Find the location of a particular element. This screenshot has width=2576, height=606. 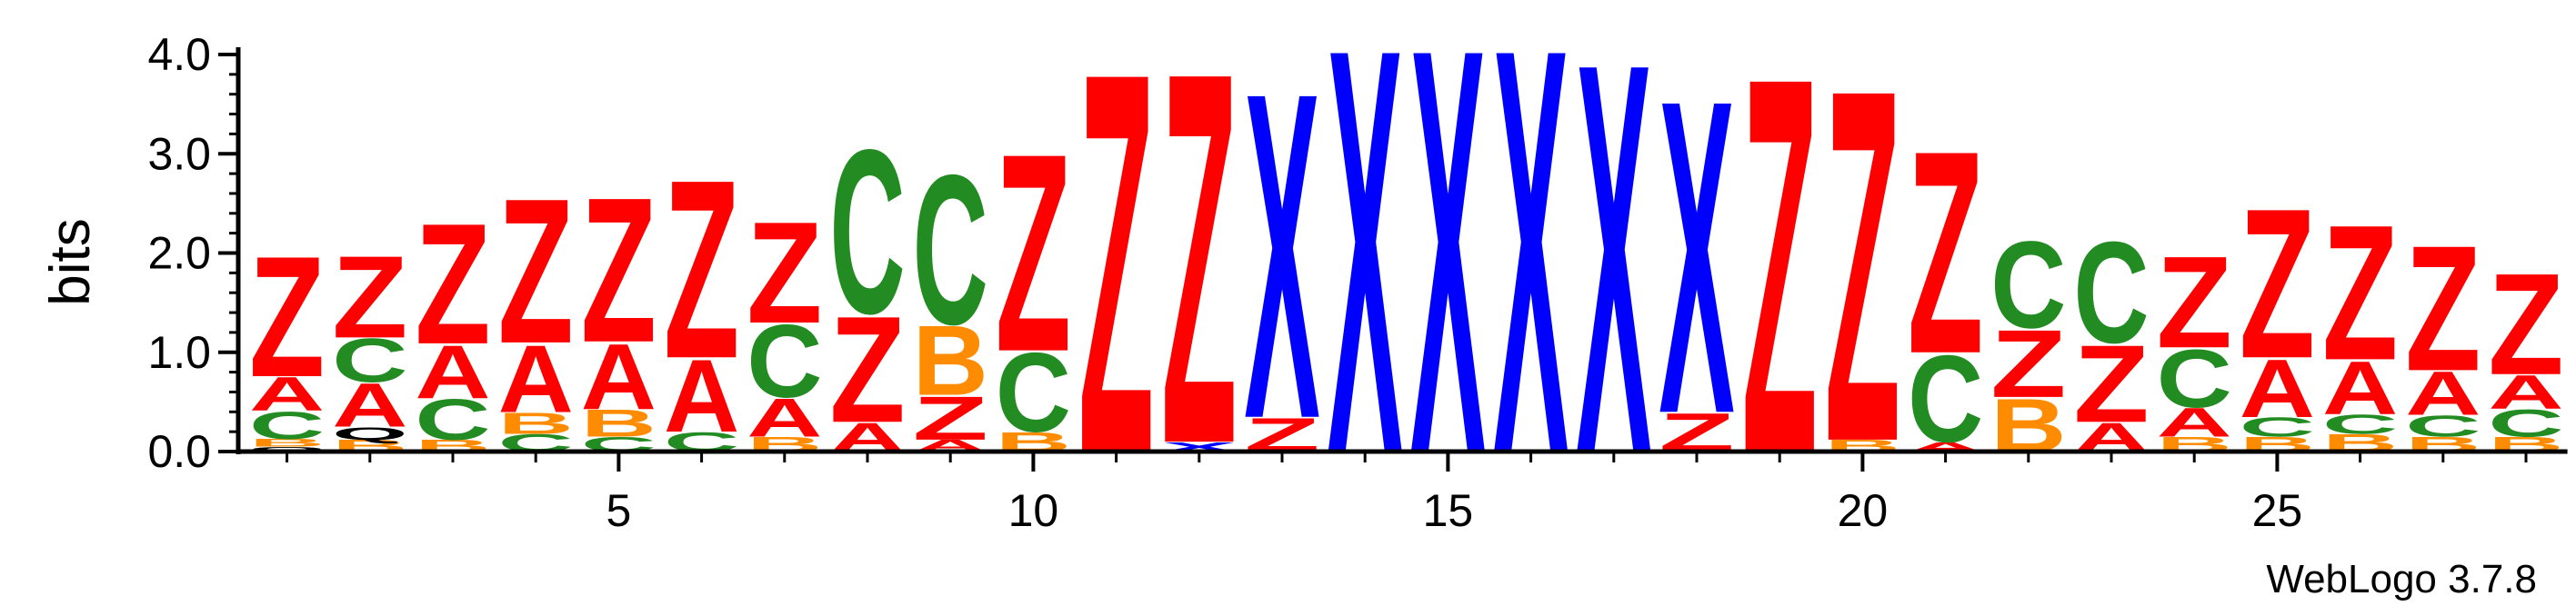

logo-column-21: ACZ is located at coordinates (1945, 279).